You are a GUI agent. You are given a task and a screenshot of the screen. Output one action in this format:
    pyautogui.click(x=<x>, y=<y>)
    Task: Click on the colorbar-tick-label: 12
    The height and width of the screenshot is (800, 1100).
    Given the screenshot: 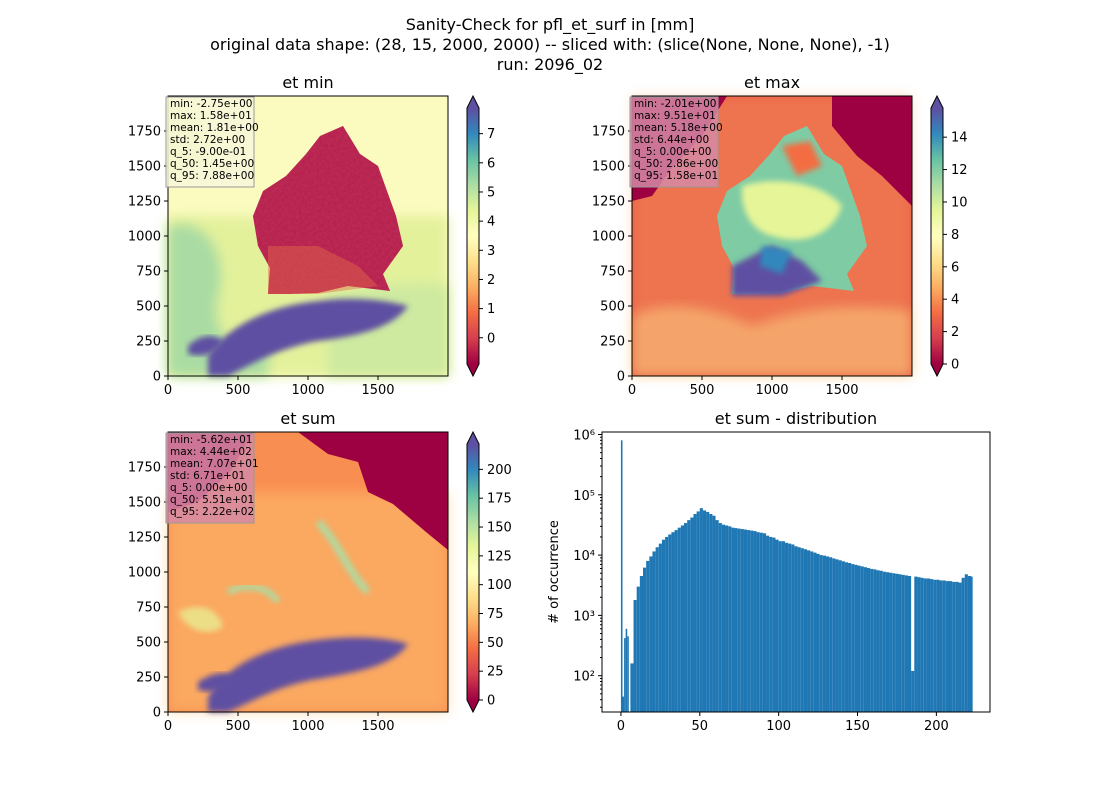 What is the action you would take?
    pyautogui.click(x=959, y=170)
    